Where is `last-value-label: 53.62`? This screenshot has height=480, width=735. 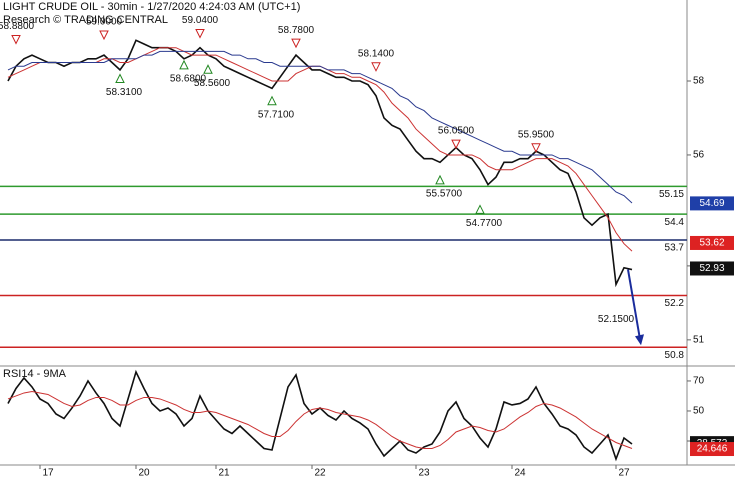 last-value-label: 53.62 is located at coordinates (711, 243).